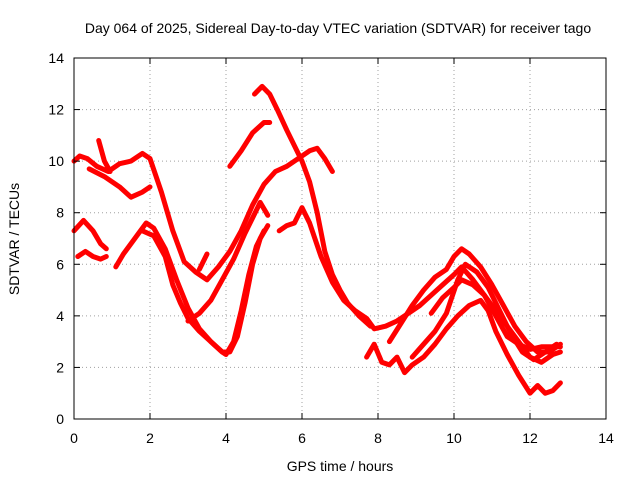 This screenshot has height=480, width=640. I want to click on y-tick-label: 6, so click(60, 264).